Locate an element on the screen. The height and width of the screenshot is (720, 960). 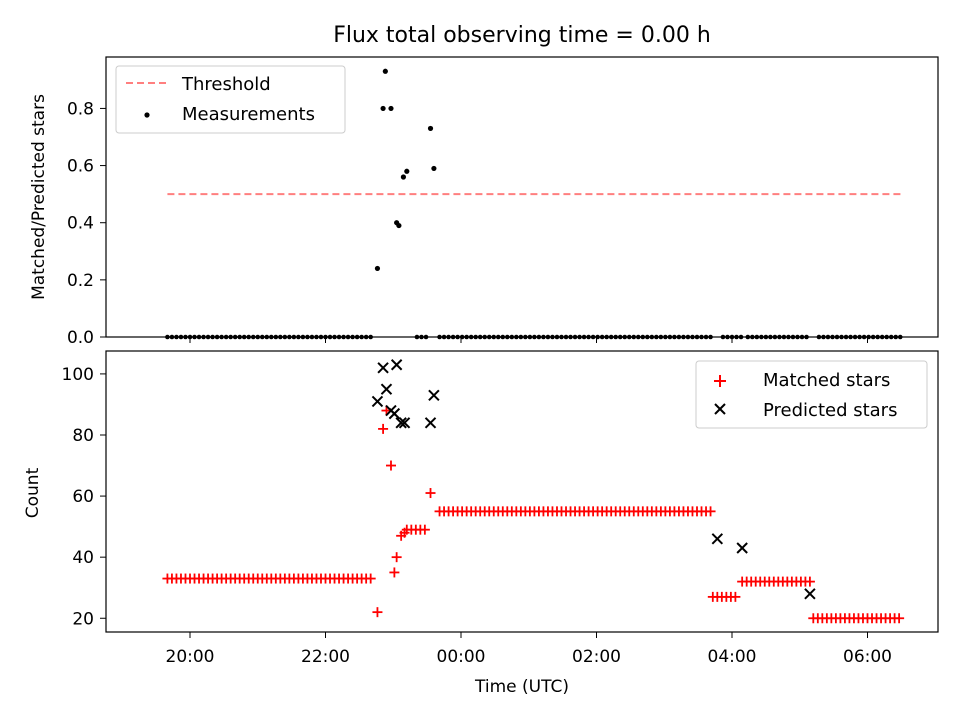
count-y-ticks: 20 40 60 80 100 is located at coordinates (84, 497).